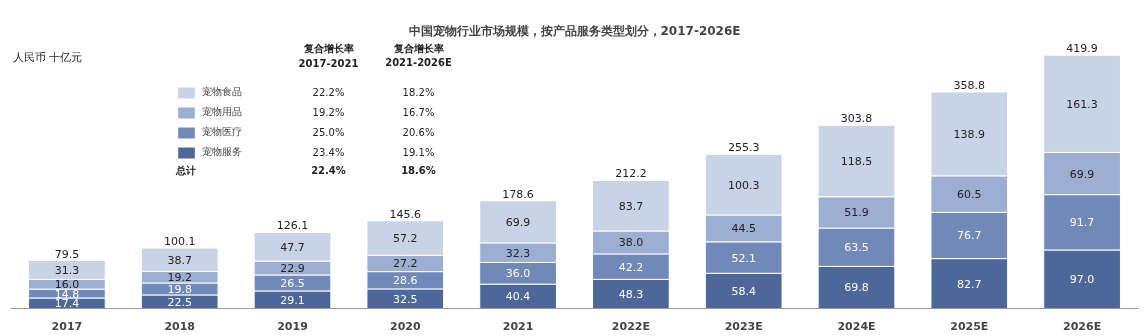  I want to click on total-label: 145.6, so click(405, 214).